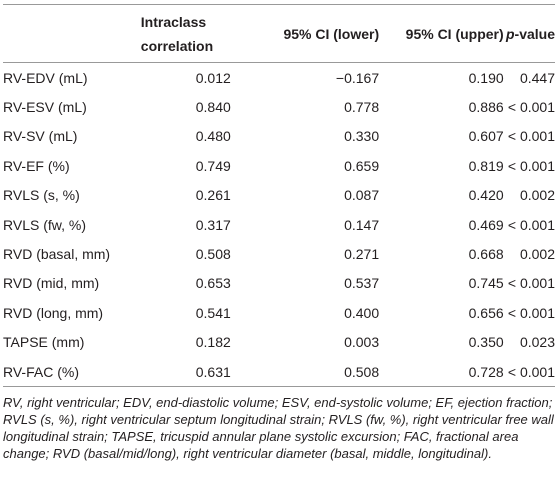 Image resolution: width=559 pixels, height=487 pixels. Describe the element at coordinates (177, 33) in the screenshot. I see `header-text: Intraclass correlation` at that location.